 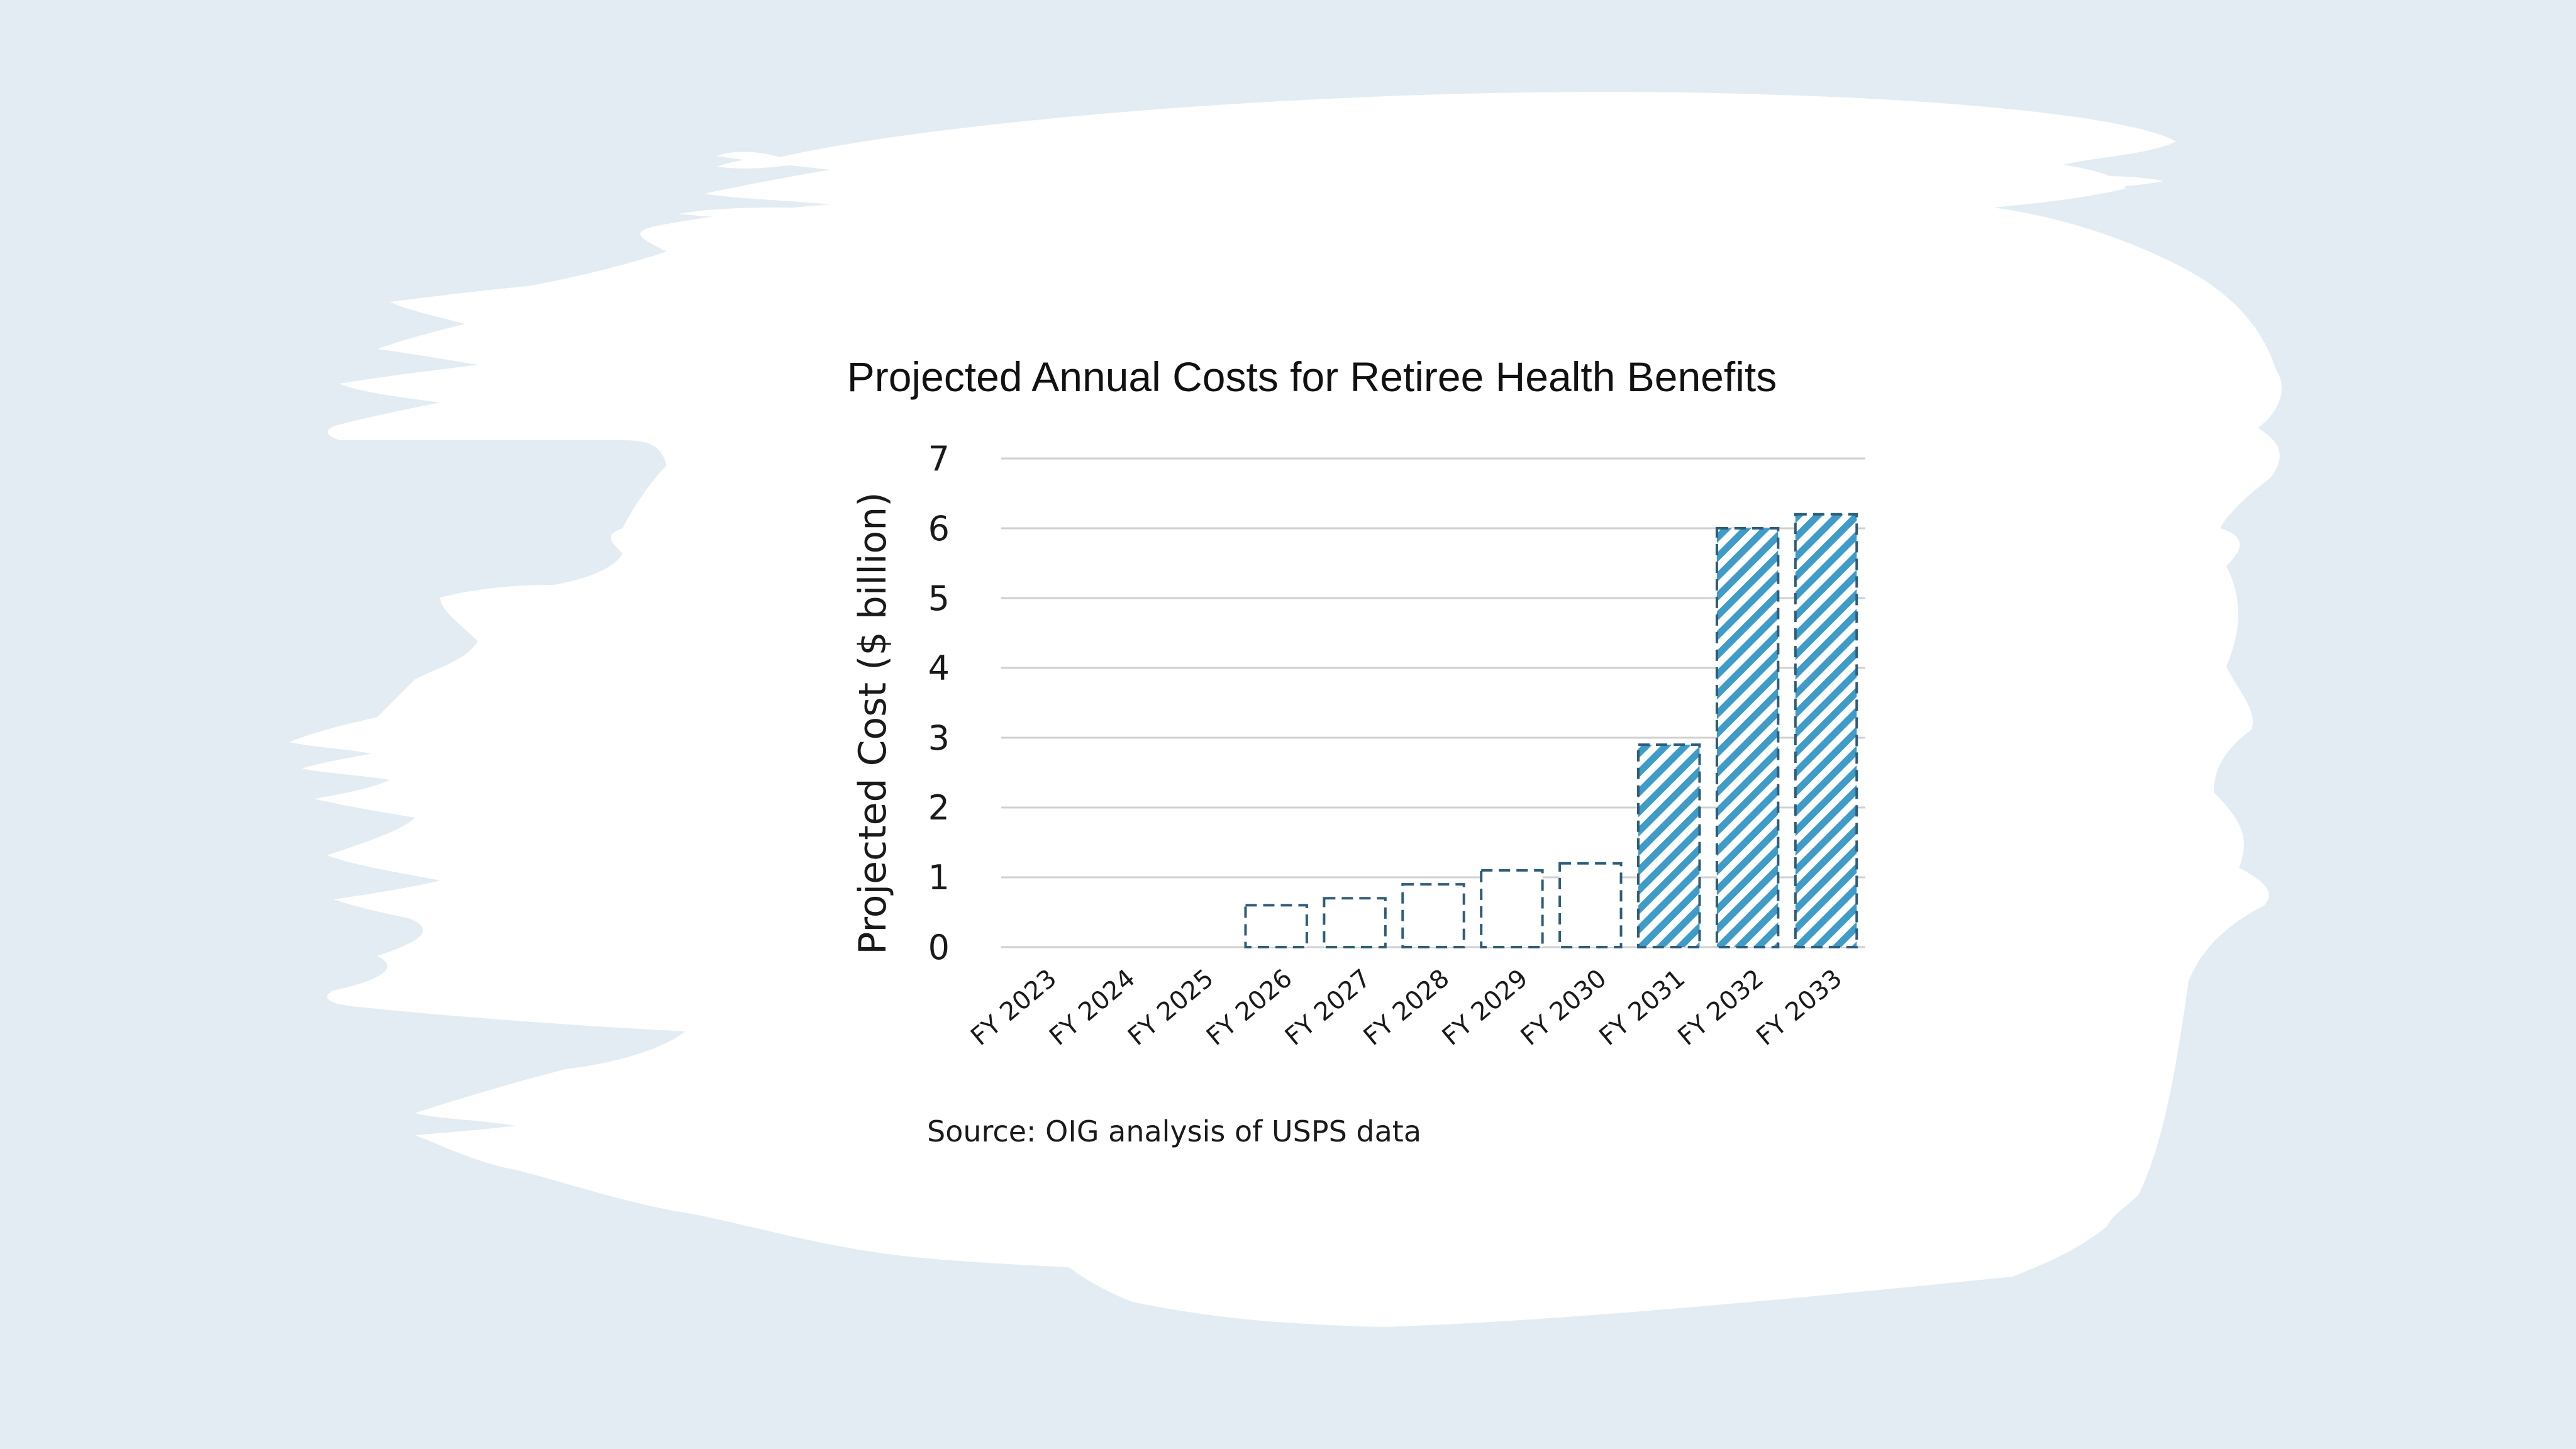 What do you see at coordinates (1564, 1007) in the screenshot?
I see `x-tick-label: FY 2030` at bounding box center [1564, 1007].